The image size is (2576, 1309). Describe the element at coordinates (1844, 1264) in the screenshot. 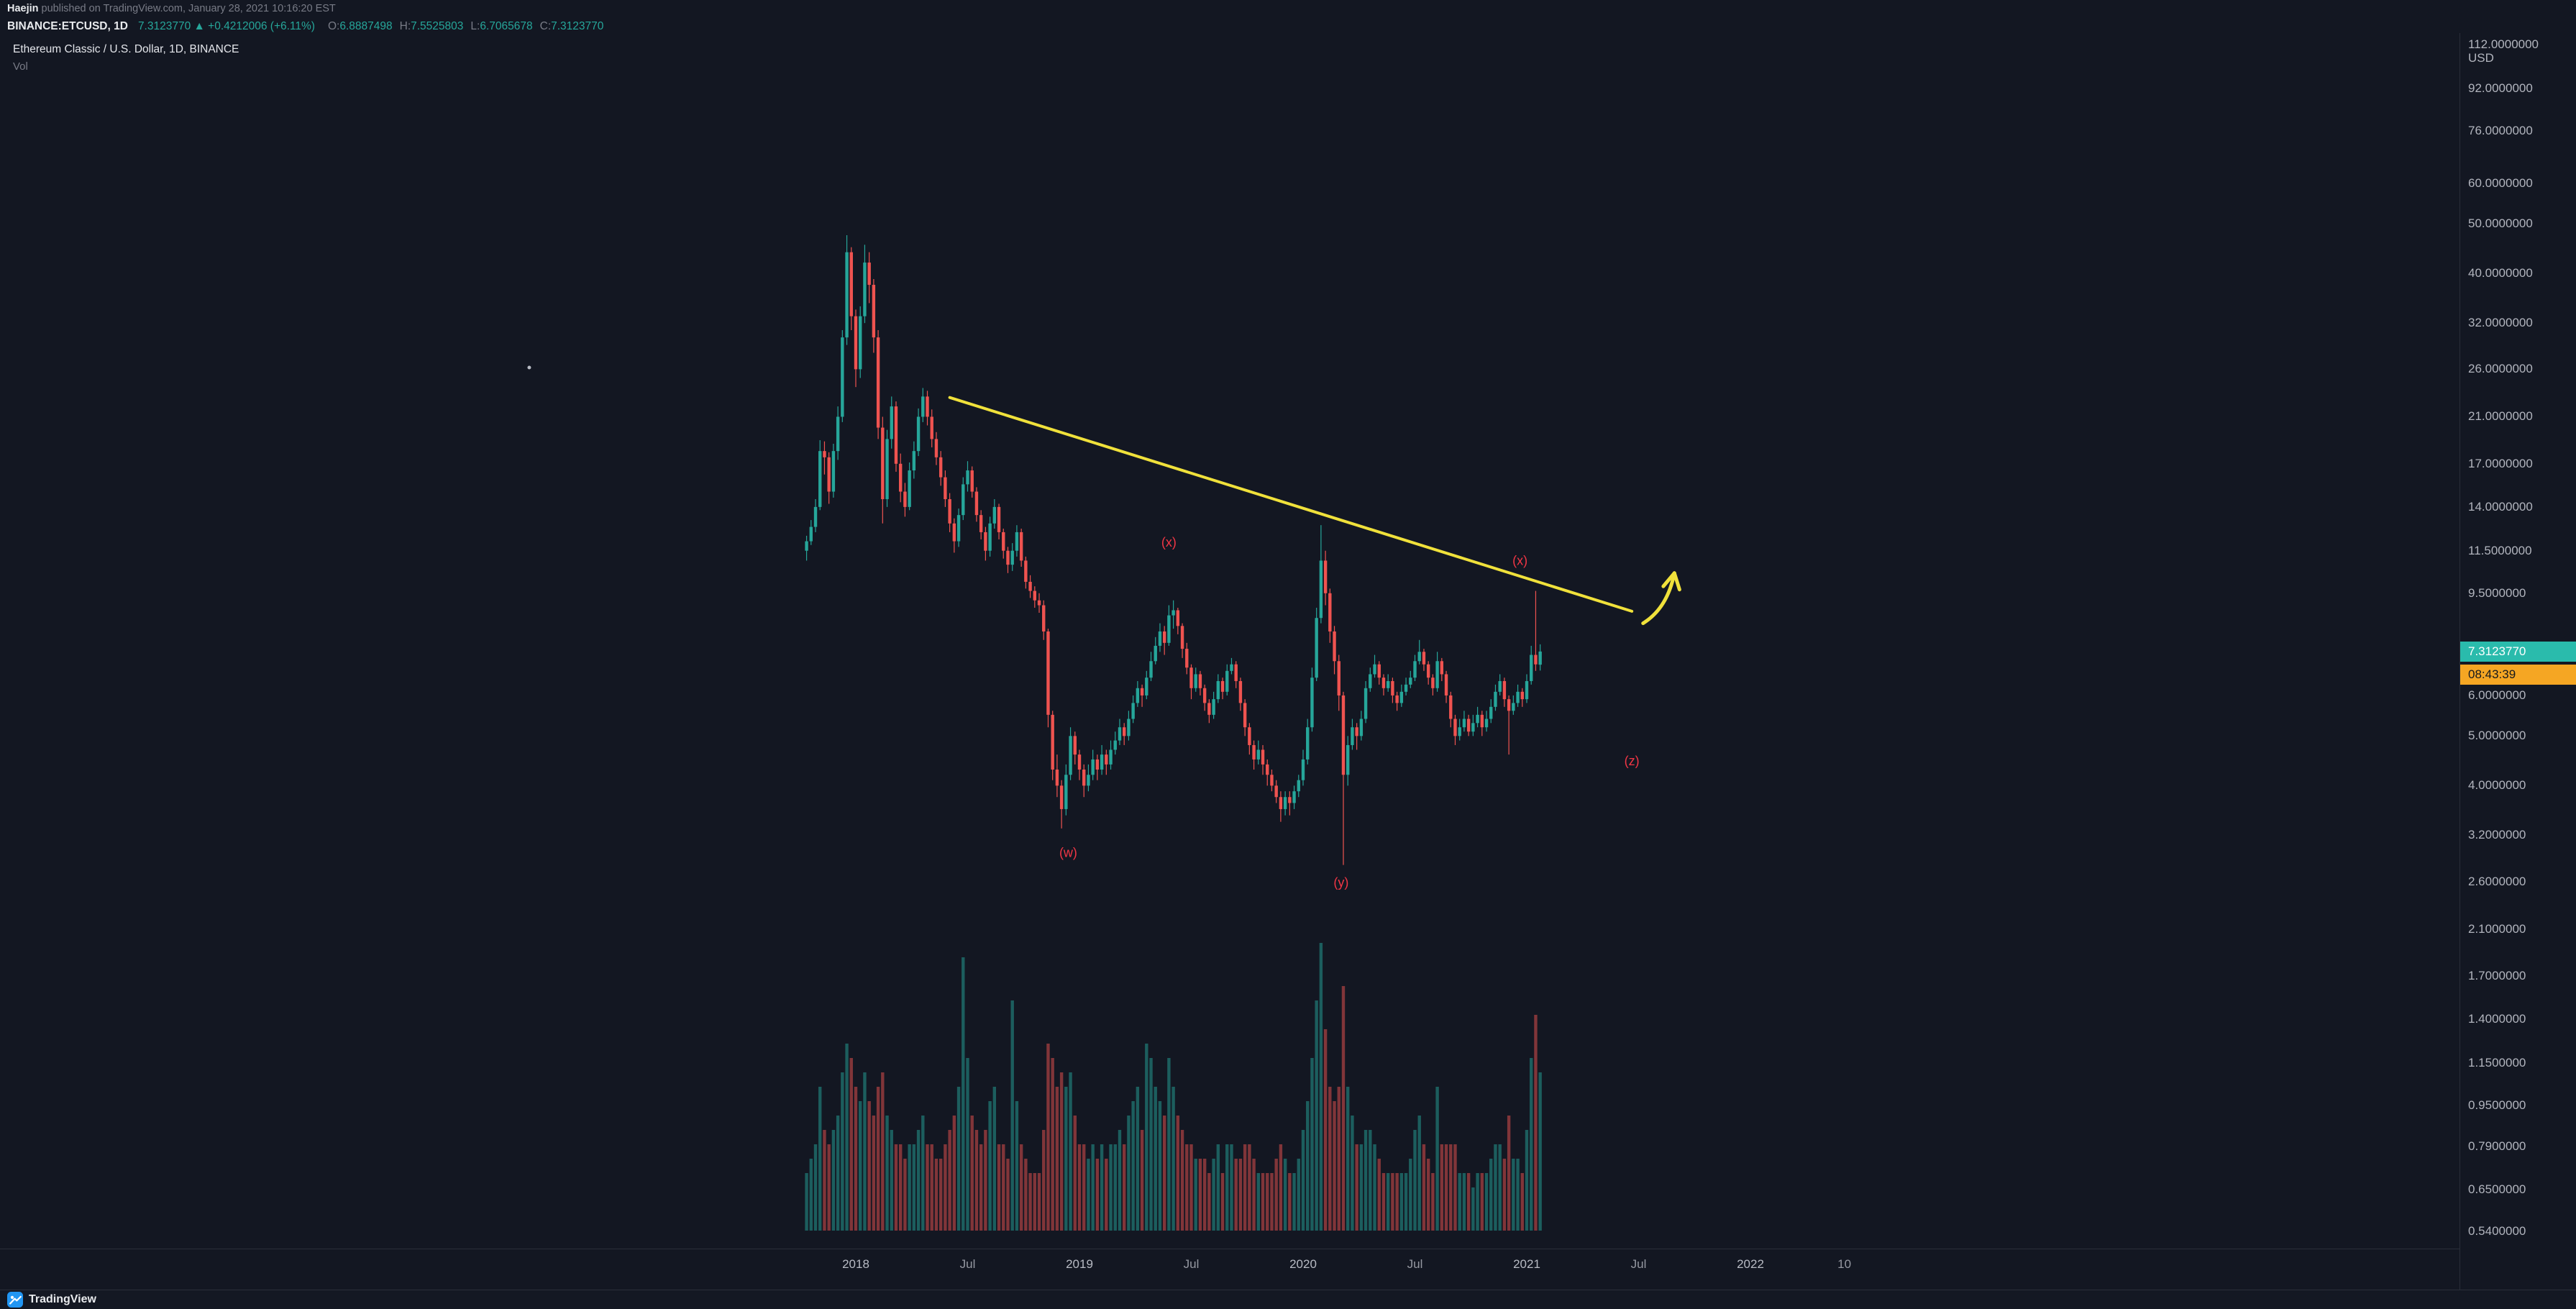

I see `time-axis-label: 10` at that location.